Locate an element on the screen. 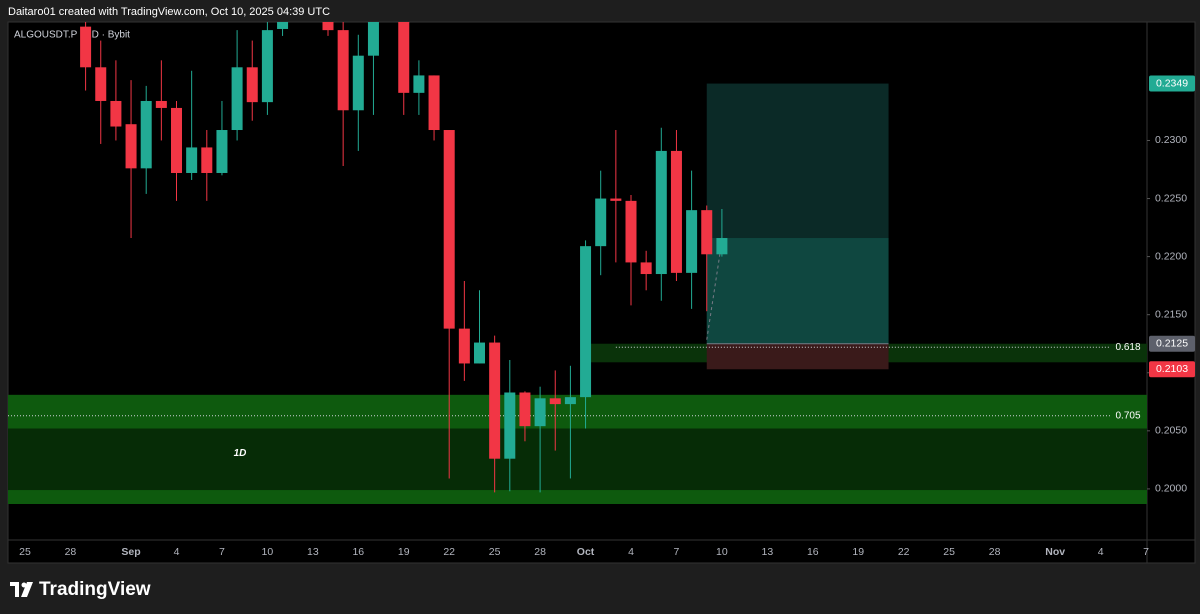 The width and height of the screenshot is (1200, 614). x-tick-label: Oct is located at coordinates (586, 552).